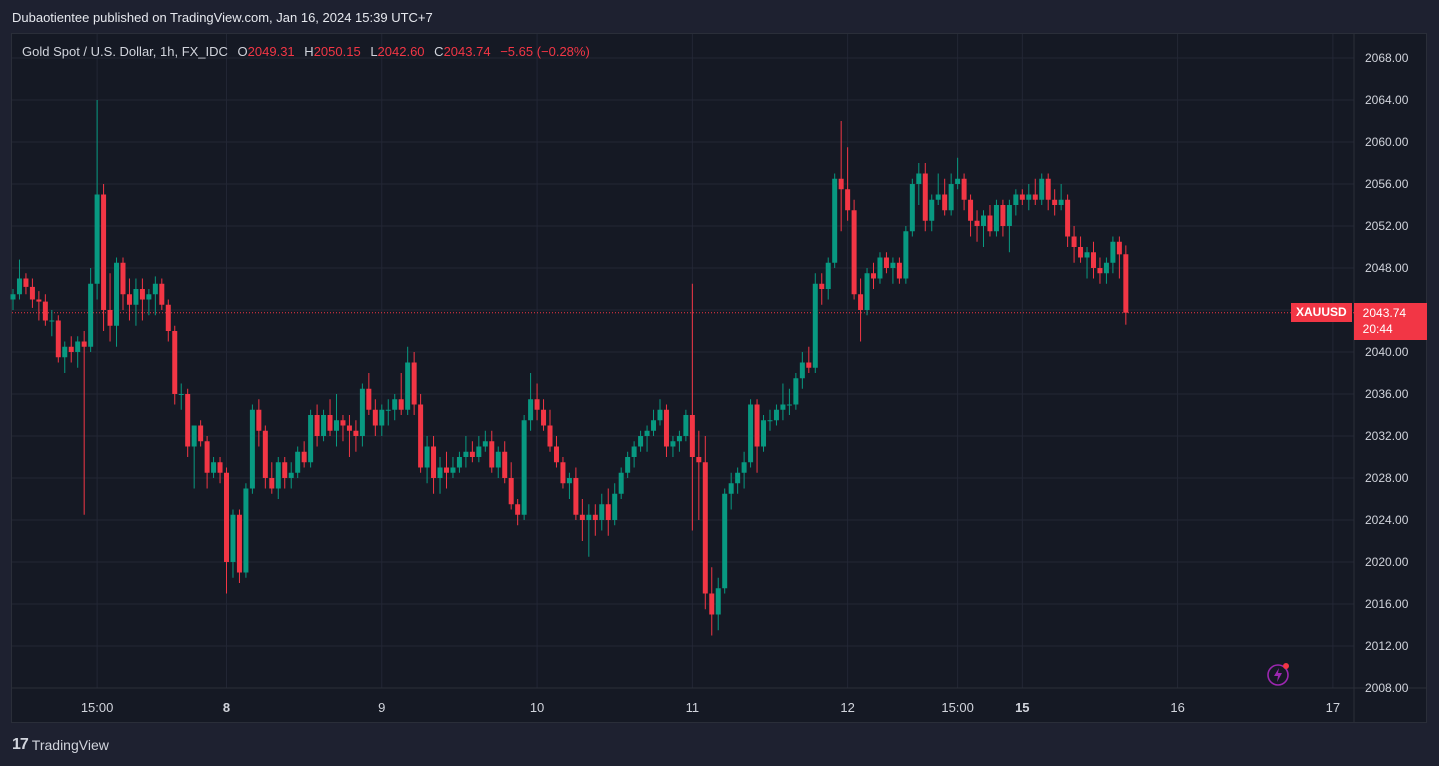 Image resolution: width=1439 pixels, height=766 pixels. What do you see at coordinates (1177, 707) in the screenshot?
I see `time-tick-label: 16` at bounding box center [1177, 707].